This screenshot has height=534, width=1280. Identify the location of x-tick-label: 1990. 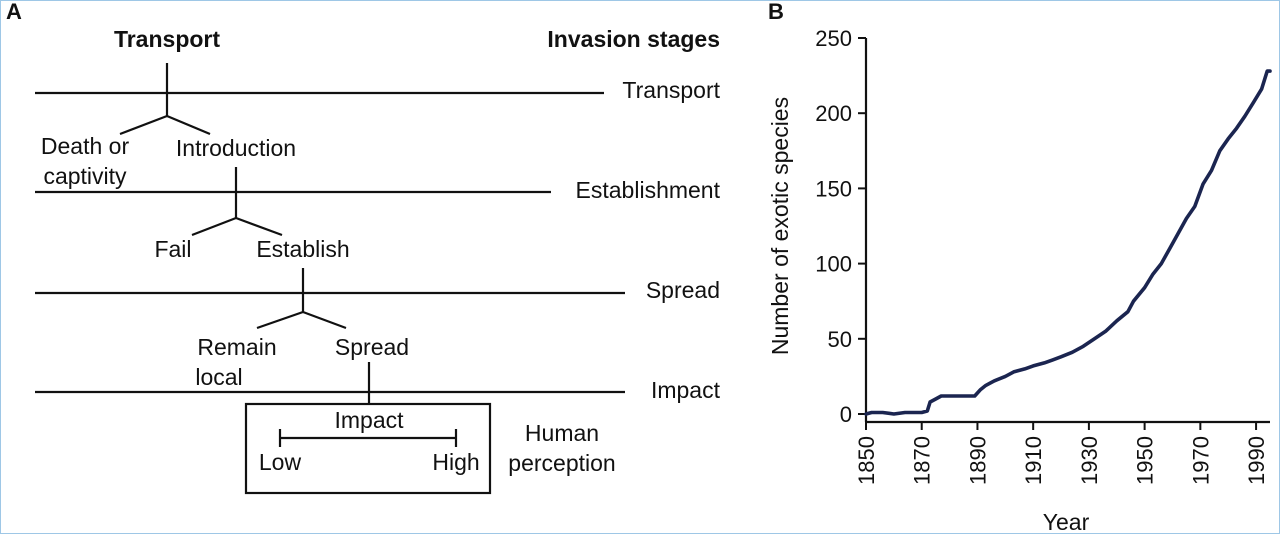
(1256, 460).